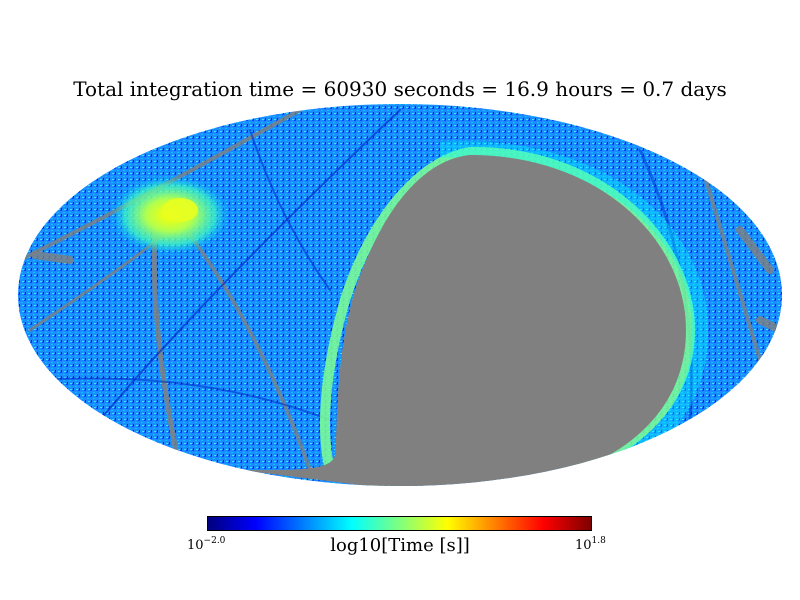  I want to click on colorbar, so click(399, 523).